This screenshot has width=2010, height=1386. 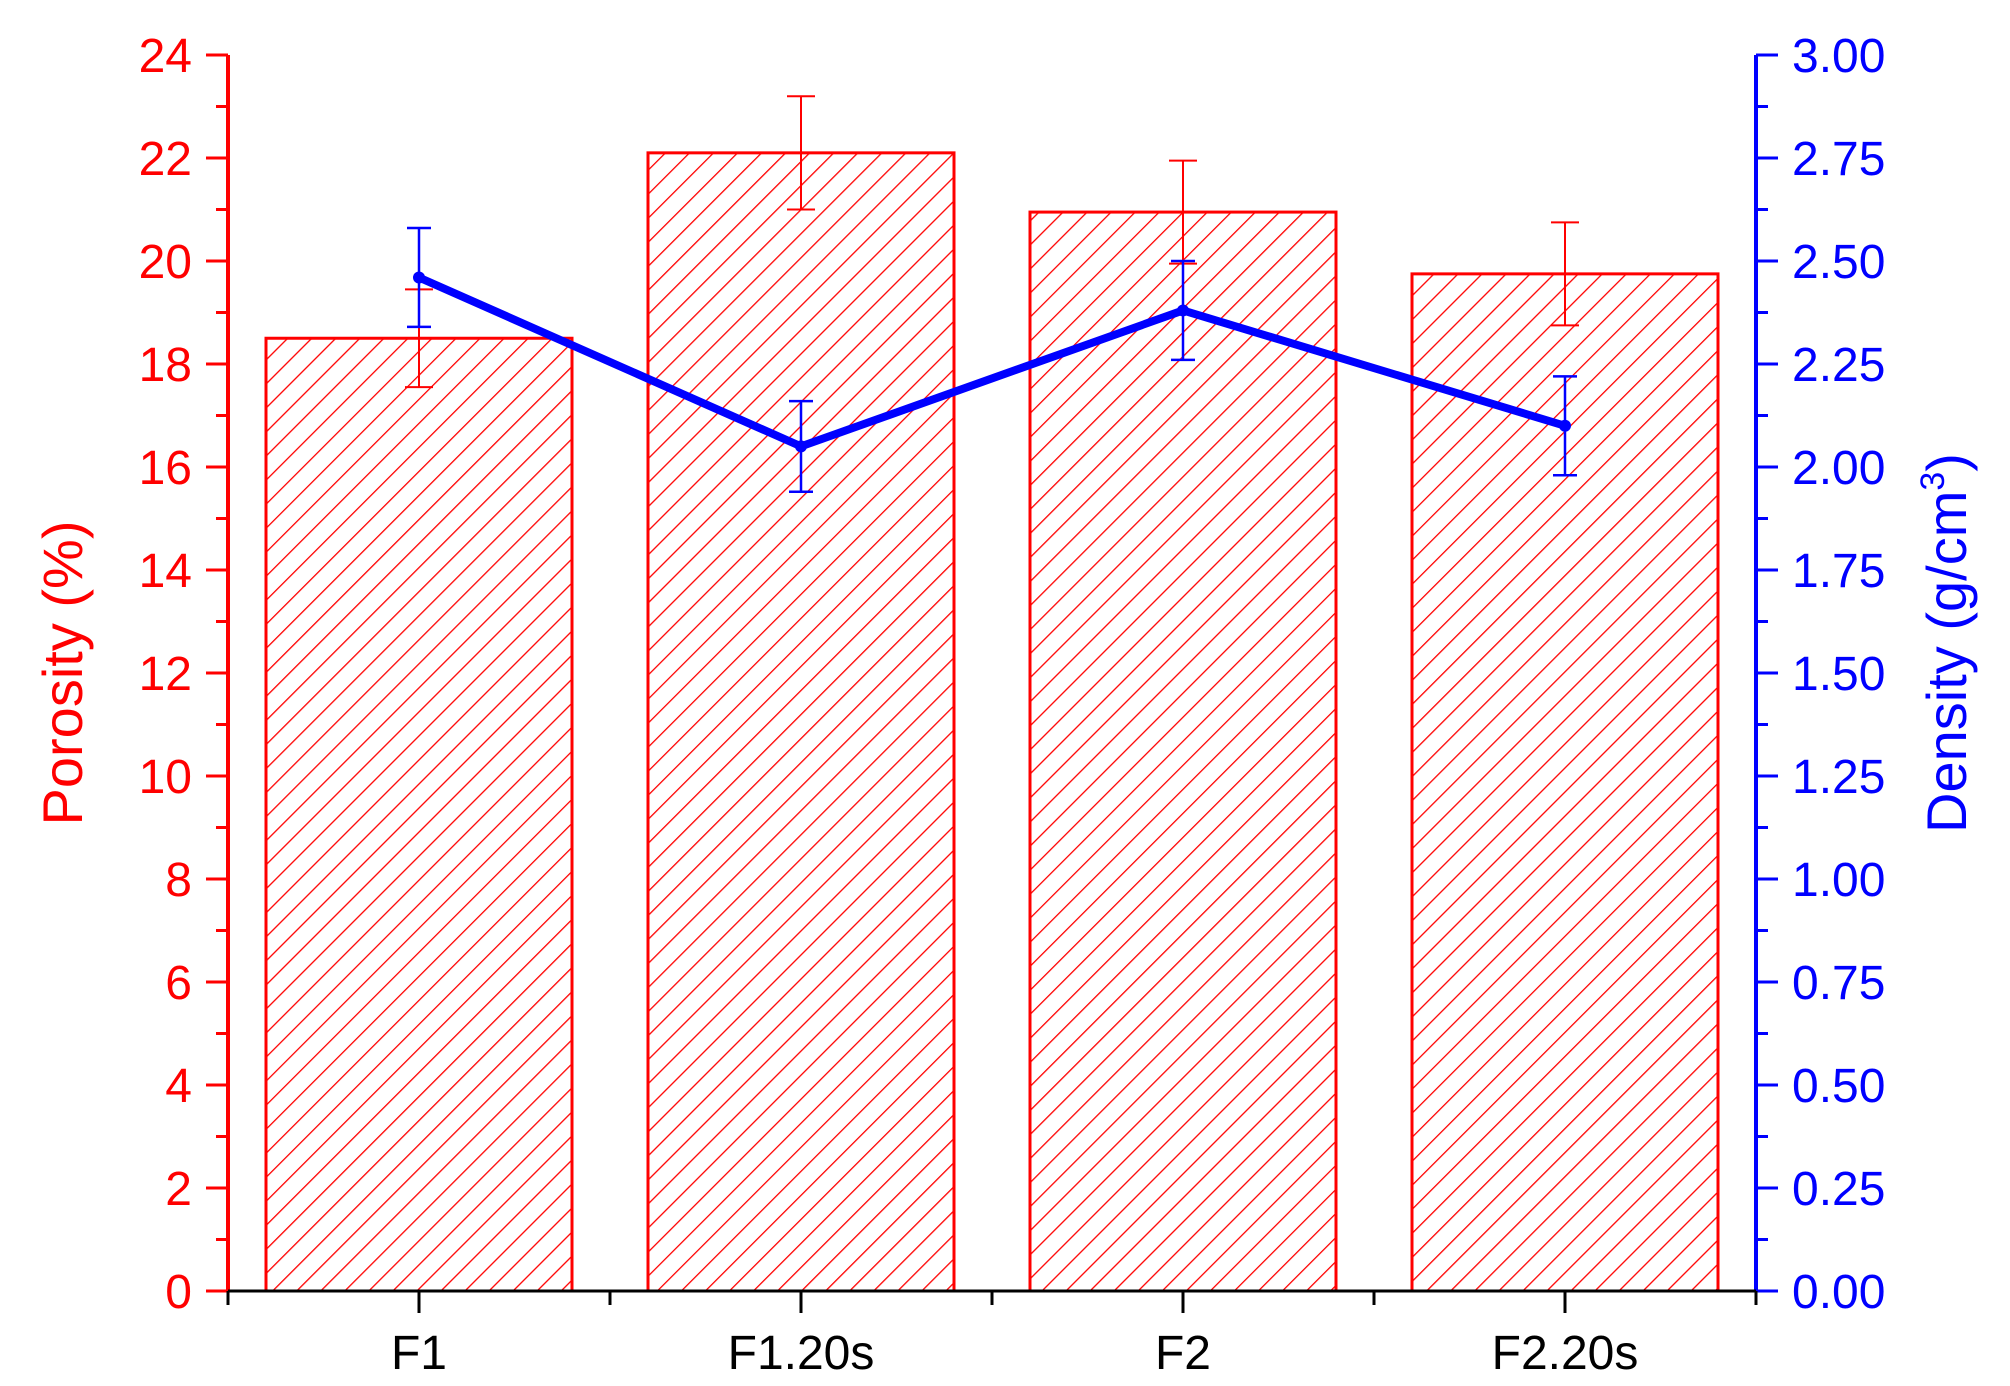 I want to click on right-tick-label: 2.50, so click(x=1838, y=262).